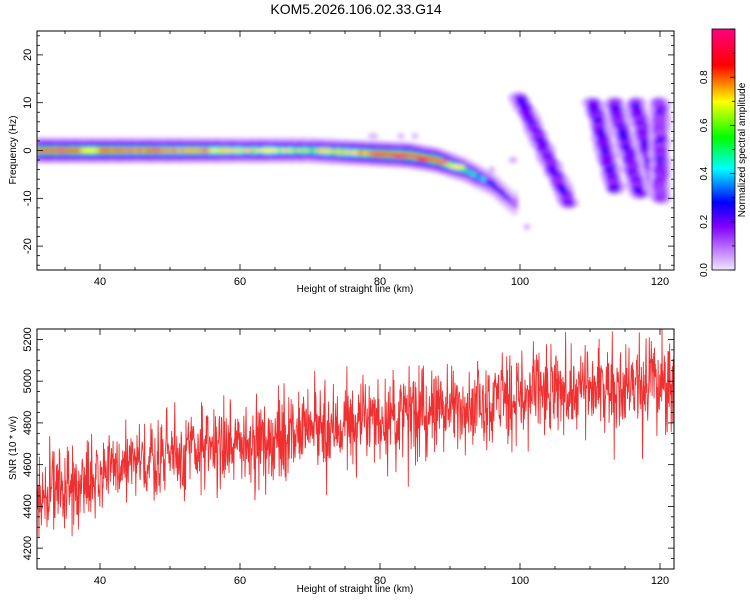  Describe the element at coordinates (28, 198) in the screenshot. I see `y-tick-label: -10` at that location.